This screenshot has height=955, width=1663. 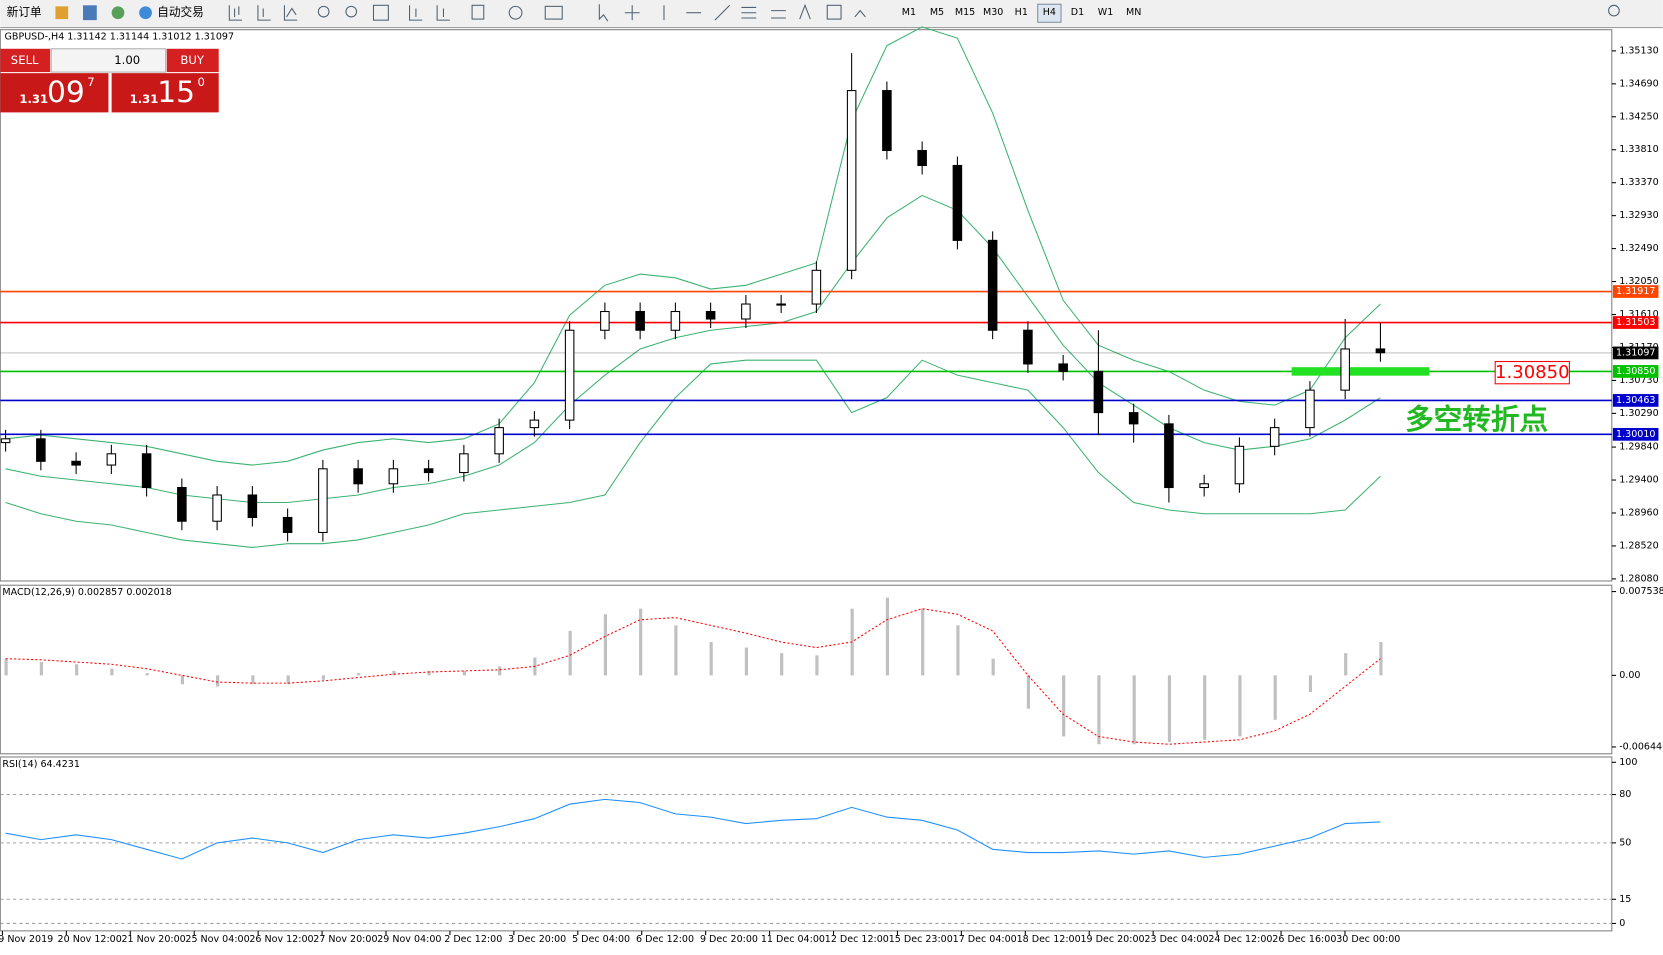 What do you see at coordinates (1077, 12) in the screenshot?
I see `timeframe-button: D1` at bounding box center [1077, 12].